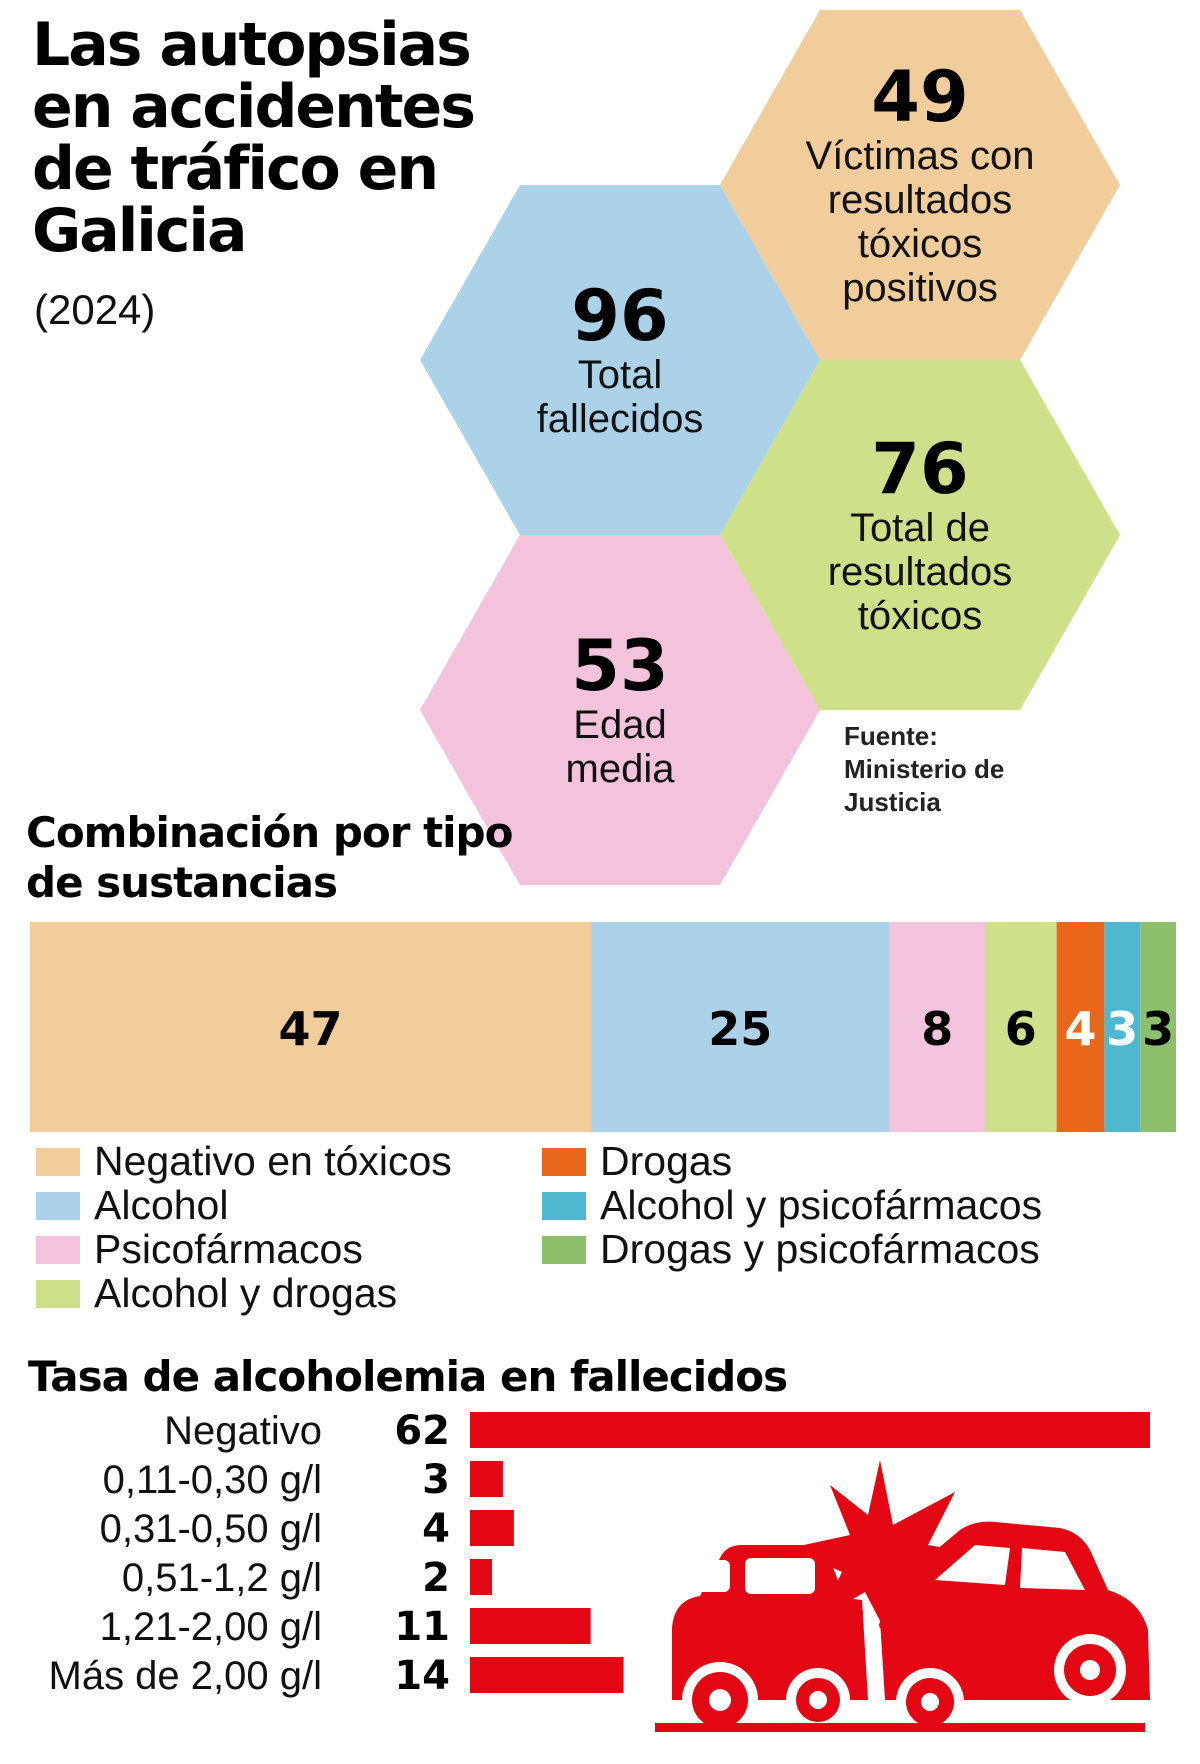 Image resolution: width=1200 pixels, height=1764 pixels. I want to click on legend-label: Drogas, so click(666, 1161).